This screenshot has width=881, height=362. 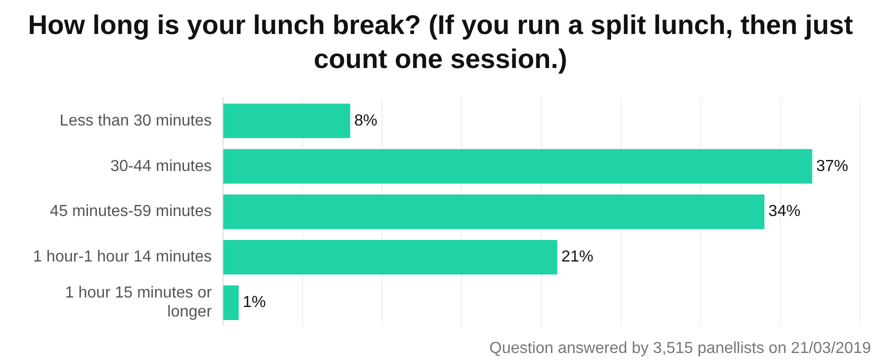 What do you see at coordinates (577, 257) in the screenshot?
I see `data-label: 21%` at bounding box center [577, 257].